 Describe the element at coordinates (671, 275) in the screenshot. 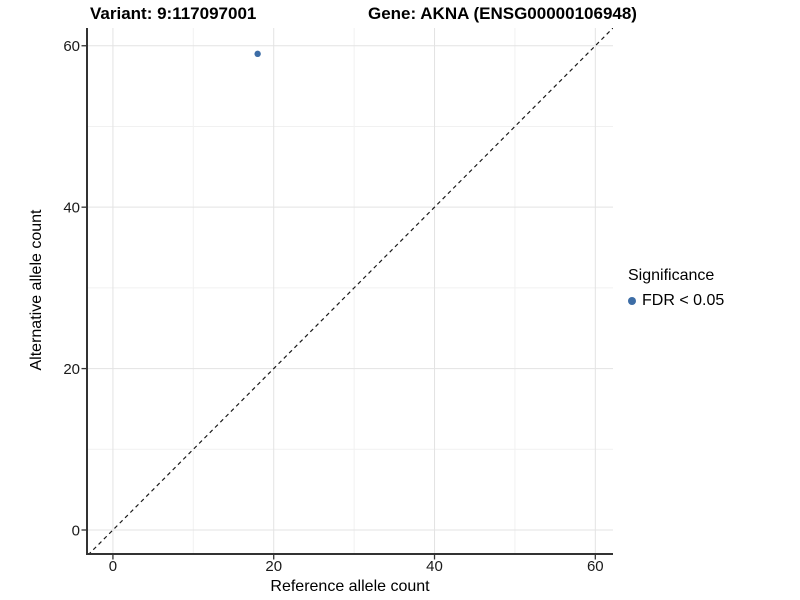

I see `legend-title: Significance` at that location.